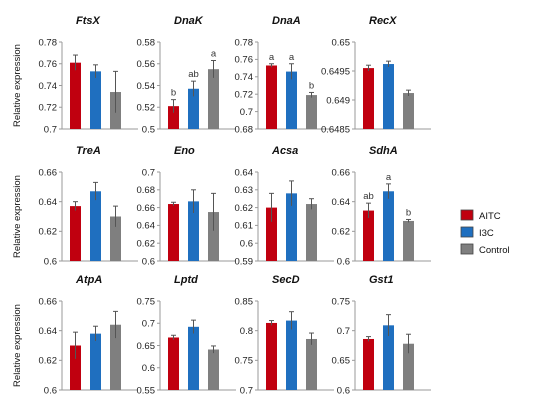  I want to click on panel-lptd: Lptd 0.55 0.6 0.65 0.7 0.75, so click(186, 335).